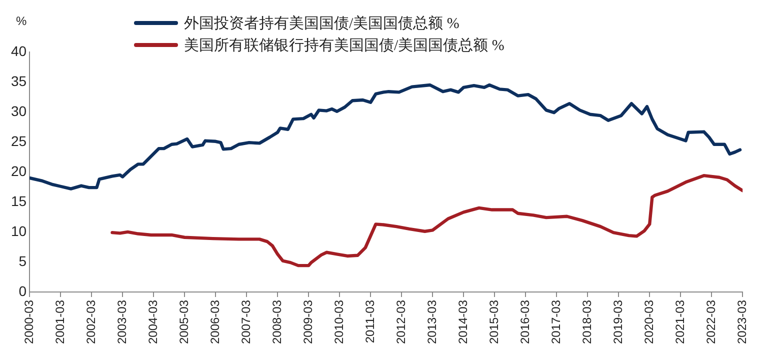 This screenshot has width=768, height=355. Describe the element at coordinates (277, 322) in the screenshot. I see `x-tick-label: 2008-03` at that location.